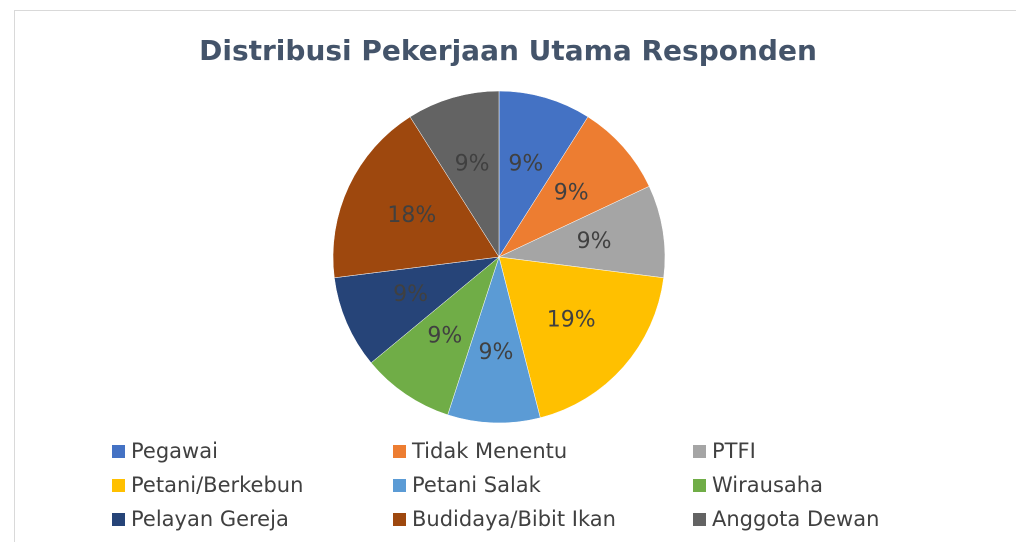  Describe the element at coordinates (174, 451) in the screenshot. I see `legend-label: Pegawai` at that location.